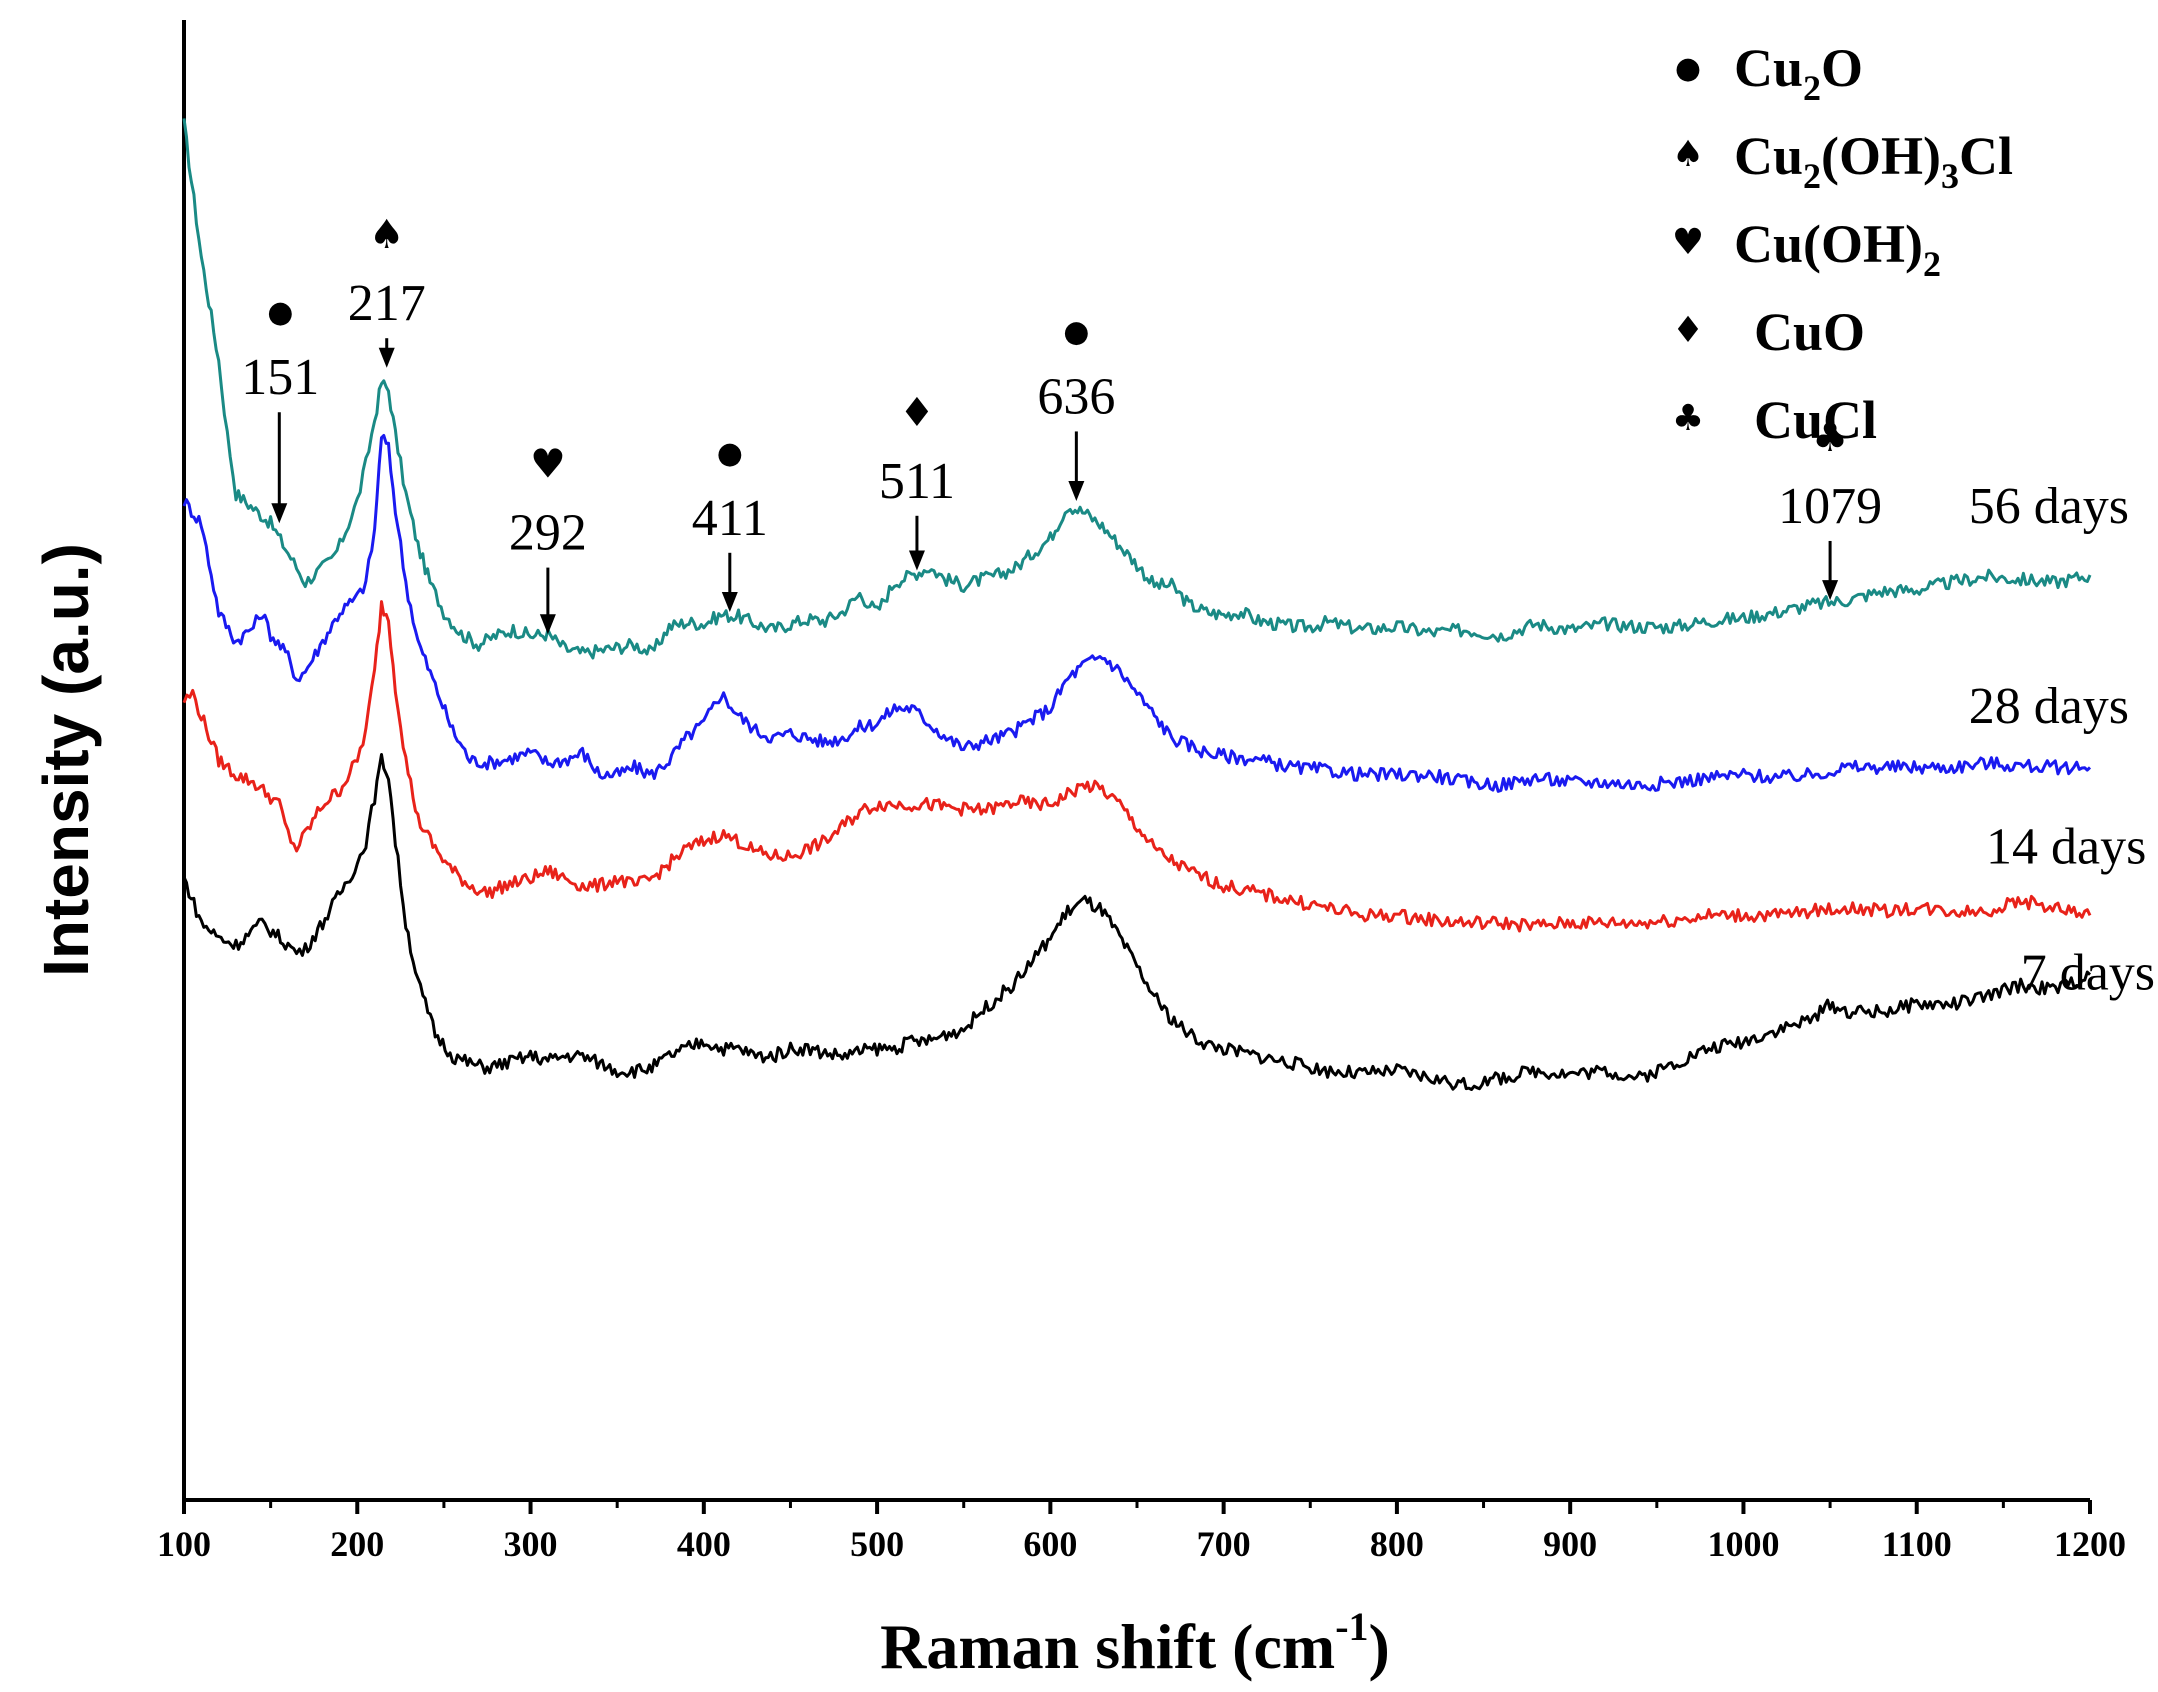  What do you see at coordinates (1873, 161) in the screenshot?
I see `legend-label: Cu2(OH)3Cl` at bounding box center [1873, 161].